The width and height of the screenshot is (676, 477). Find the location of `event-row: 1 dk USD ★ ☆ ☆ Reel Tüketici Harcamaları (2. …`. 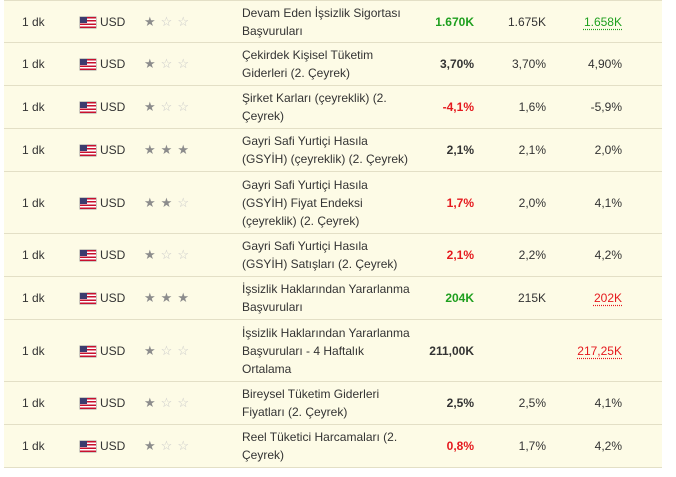

event-row: 1 dk USD ★ ☆ ☆ Reel Tüketici Harcamaları (2. … is located at coordinates (333, 446).